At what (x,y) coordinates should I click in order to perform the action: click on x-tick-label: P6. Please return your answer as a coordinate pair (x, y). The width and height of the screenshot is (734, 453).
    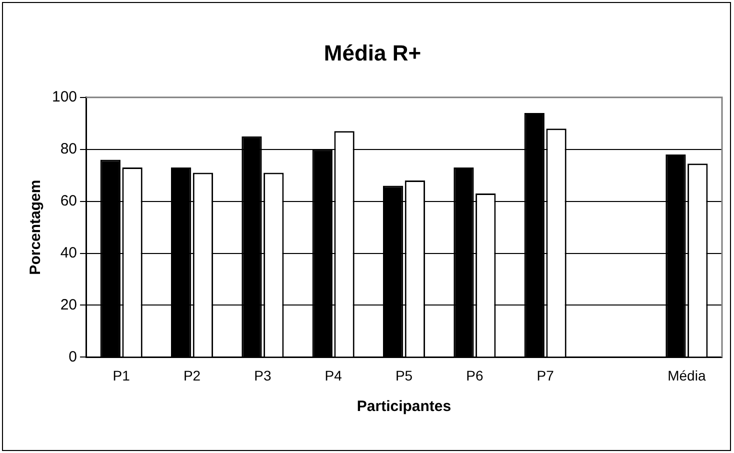
    Looking at the image, I should click on (475, 375).